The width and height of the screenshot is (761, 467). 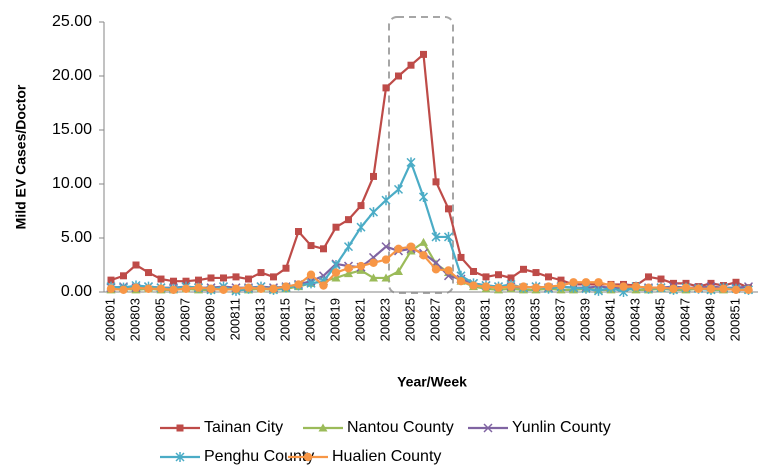 I want to click on x-tick-label: 200839, so click(x=584, y=319).